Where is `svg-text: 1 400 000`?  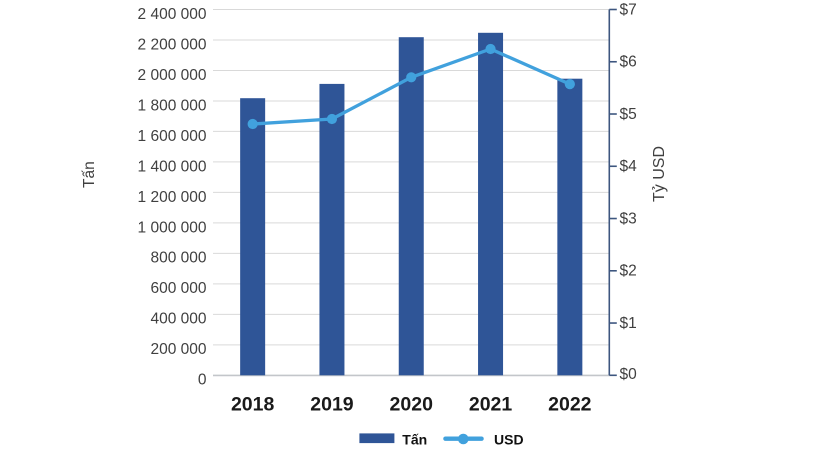 svg-text: 1 400 000 is located at coordinates (172, 166).